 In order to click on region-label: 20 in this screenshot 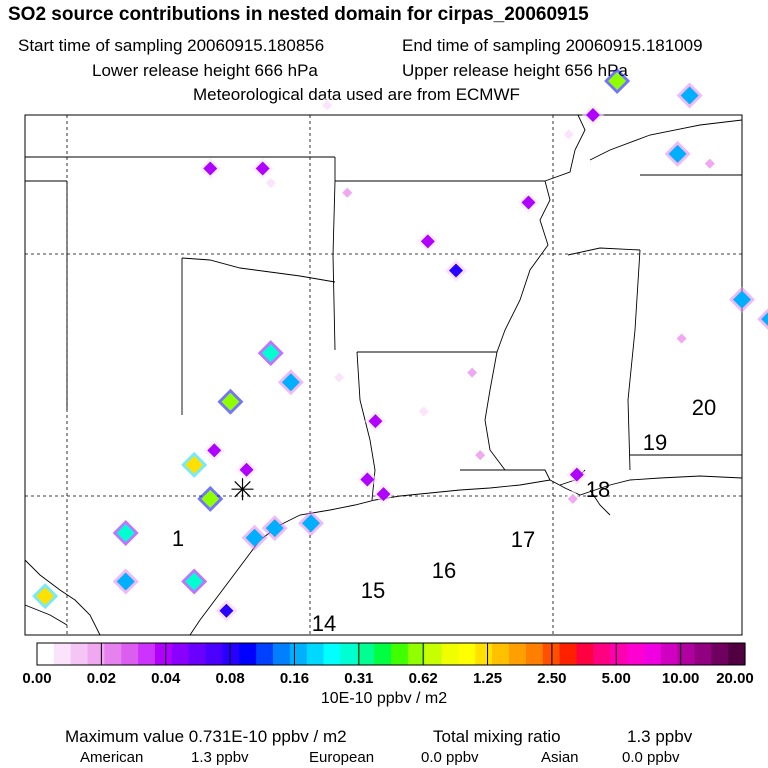, I will do `click(704, 407)`.